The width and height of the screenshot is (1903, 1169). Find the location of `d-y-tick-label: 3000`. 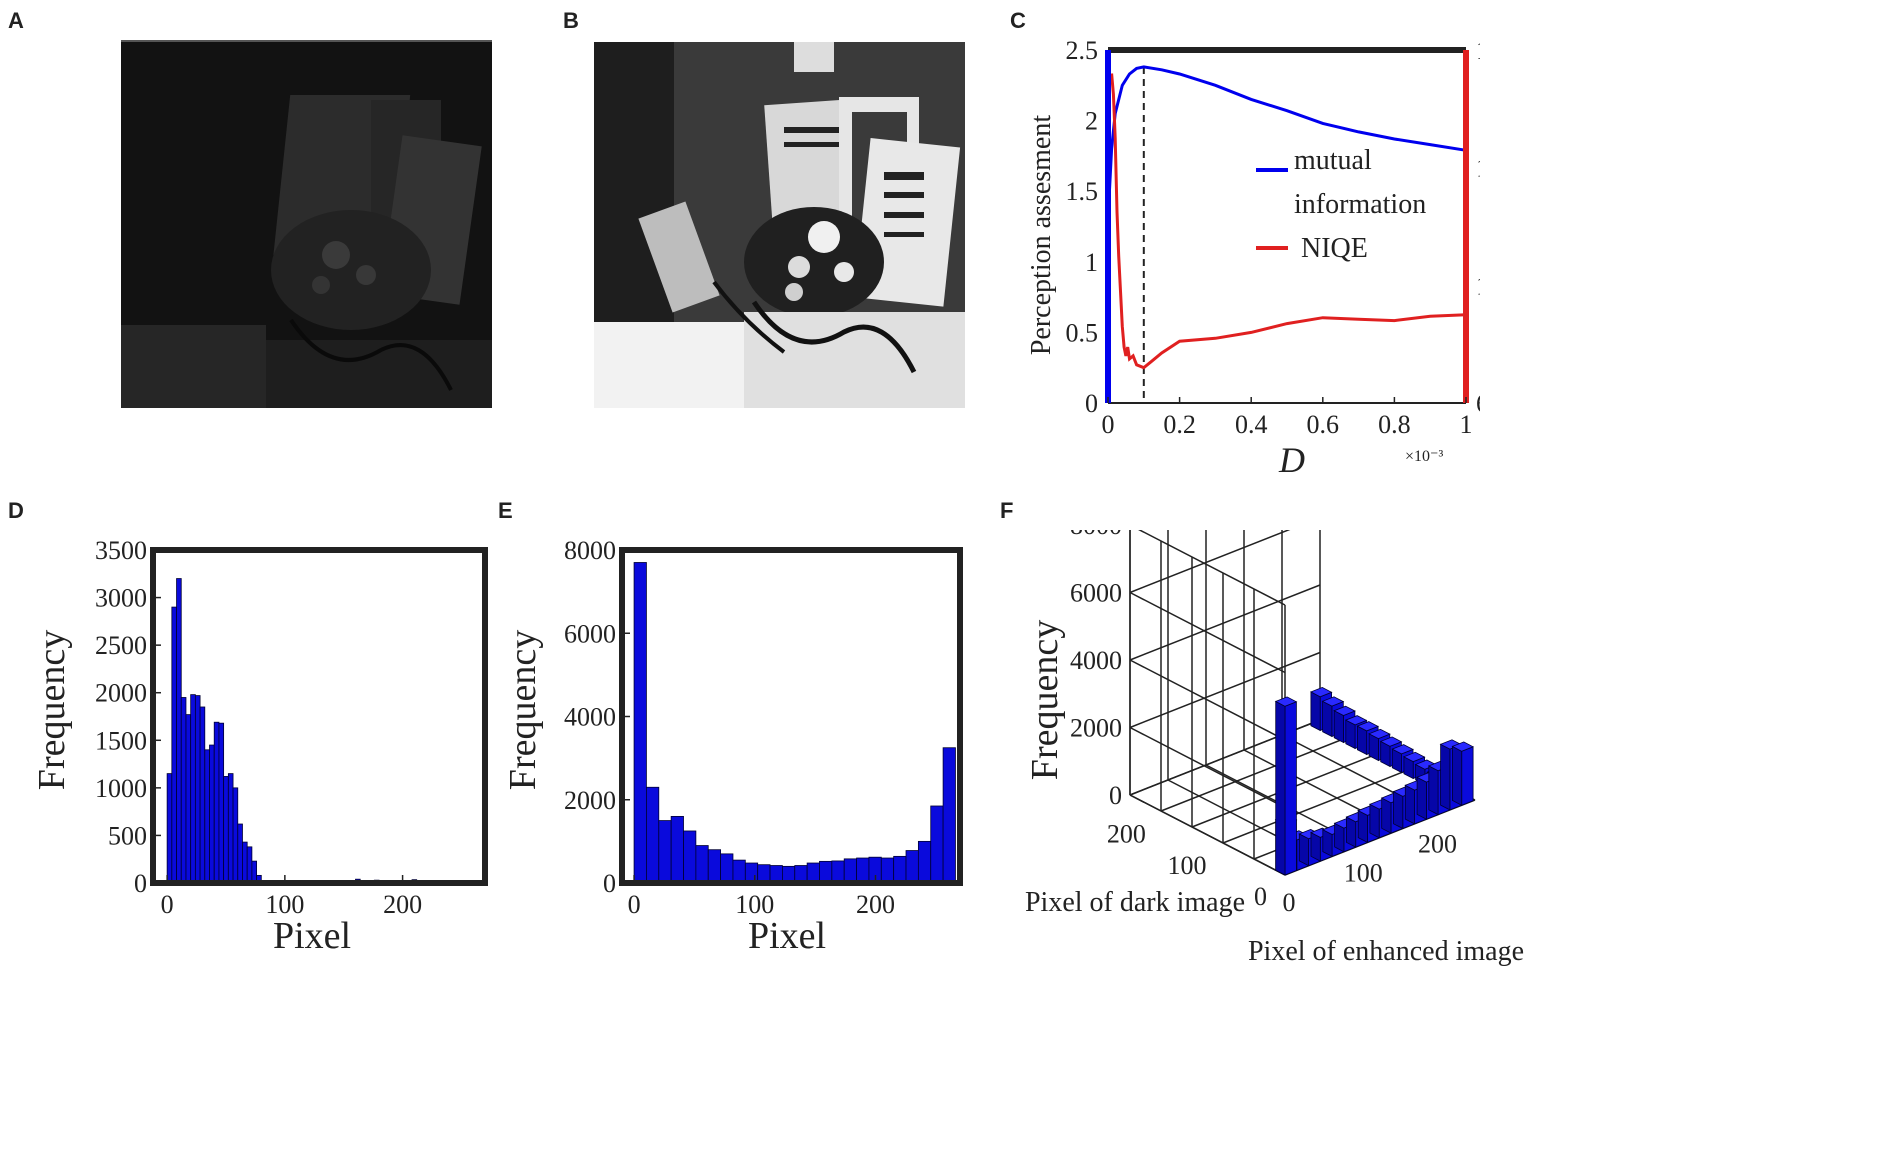

d-y-tick-label: 3000 is located at coordinates (121, 598).